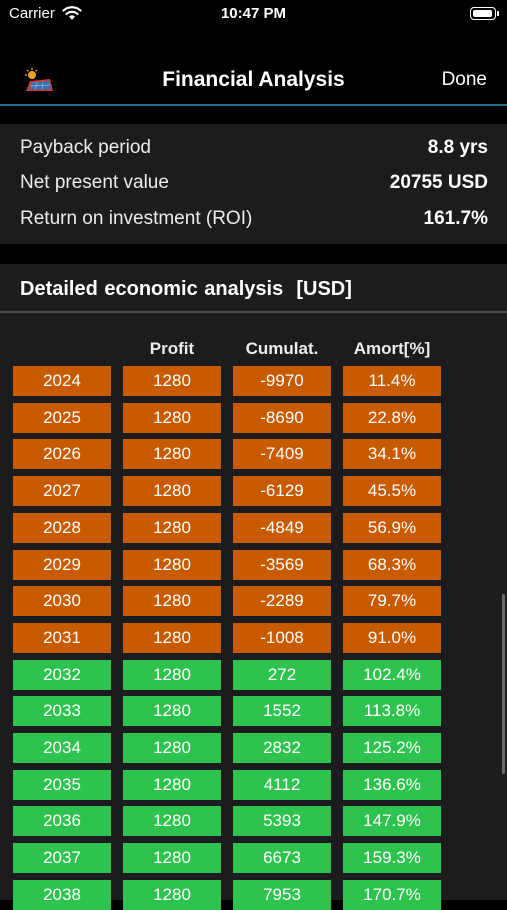  Describe the element at coordinates (62, 454) in the screenshot. I see `year-cell: 2026` at that location.